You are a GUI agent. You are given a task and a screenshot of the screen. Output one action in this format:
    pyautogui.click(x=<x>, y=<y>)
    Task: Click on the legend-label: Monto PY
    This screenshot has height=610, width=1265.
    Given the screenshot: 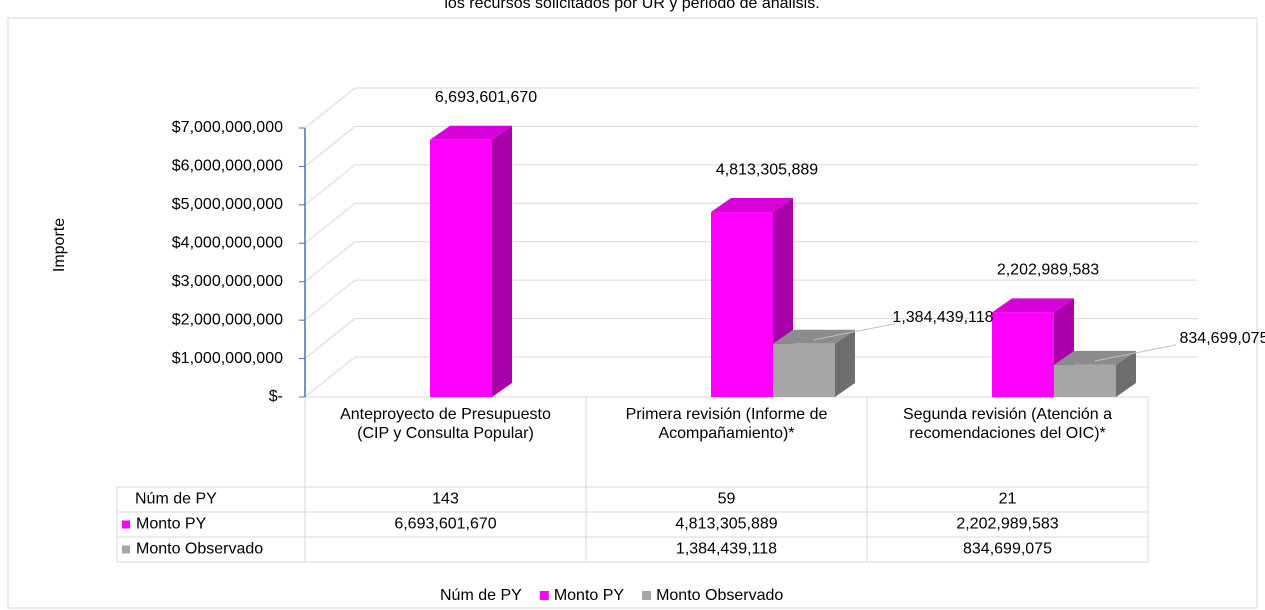 What is the action you would take?
    pyautogui.click(x=589, y=595)
    